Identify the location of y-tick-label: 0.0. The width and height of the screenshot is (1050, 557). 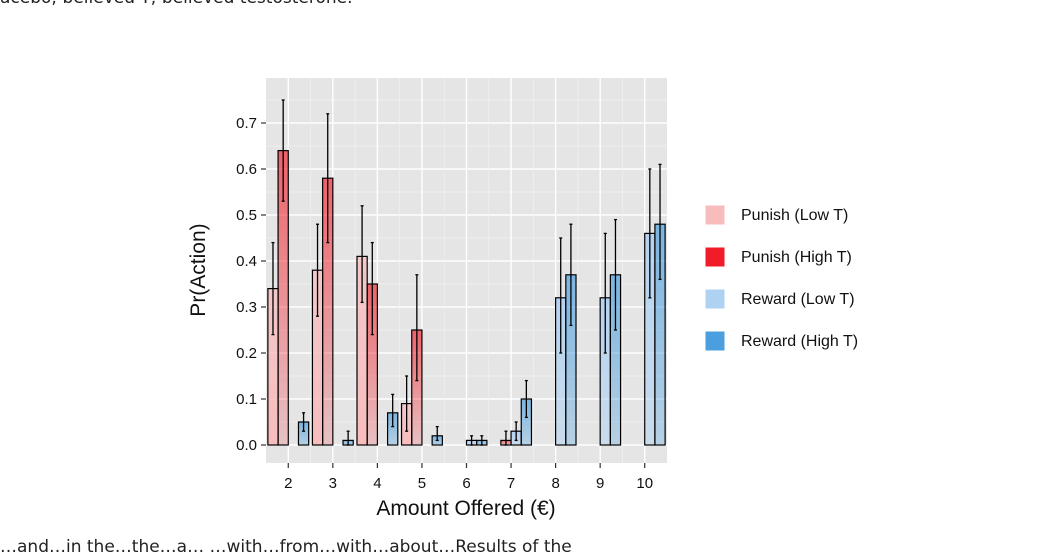
(246, 445).